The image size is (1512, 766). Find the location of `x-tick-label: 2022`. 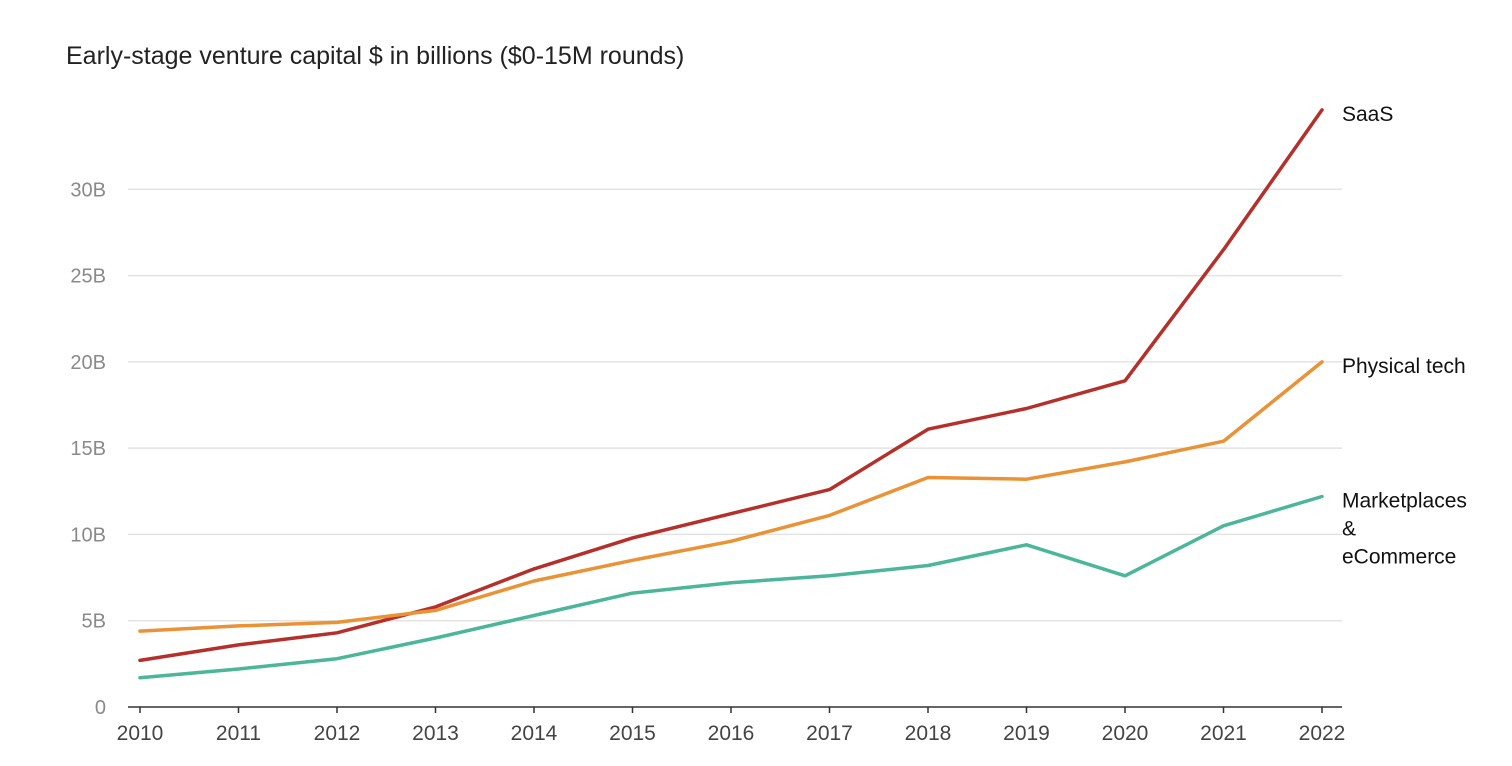

x-tick-label: 2022 is located at coordinates (1322, 733).